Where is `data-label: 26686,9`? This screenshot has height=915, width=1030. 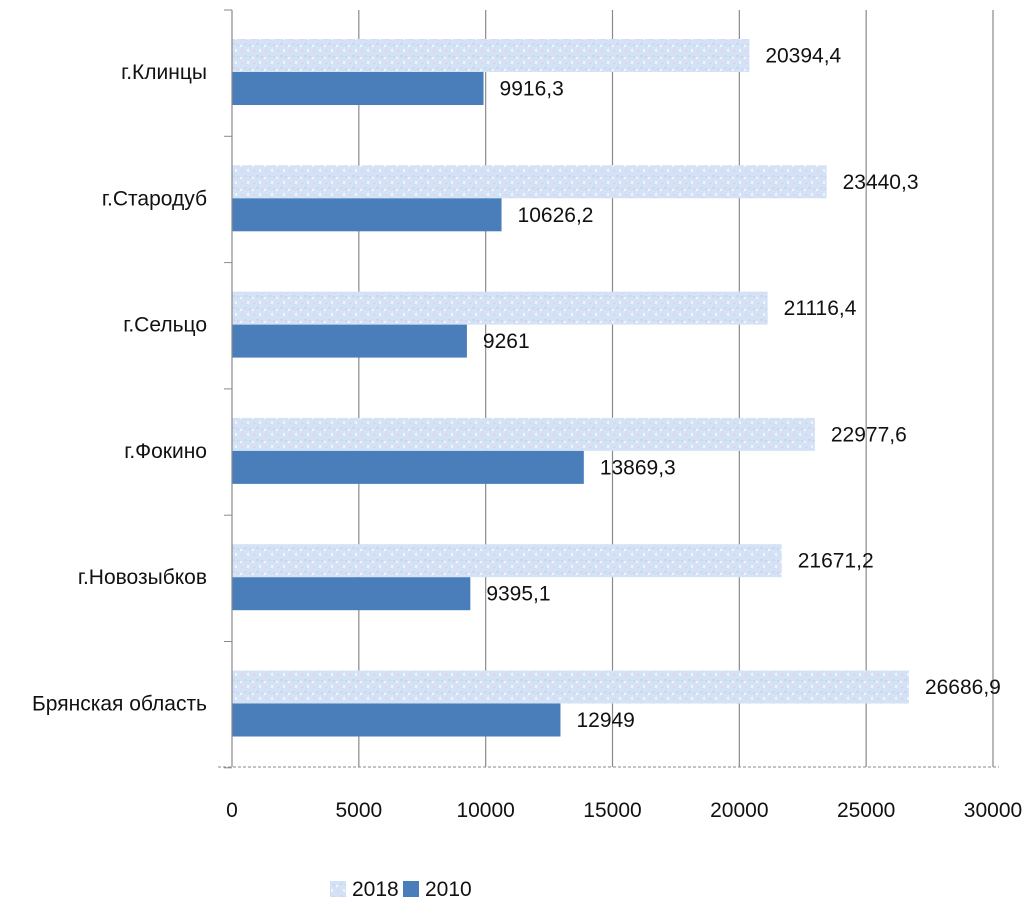
data-label: 26686,9 is located at coordinates (963, 687).